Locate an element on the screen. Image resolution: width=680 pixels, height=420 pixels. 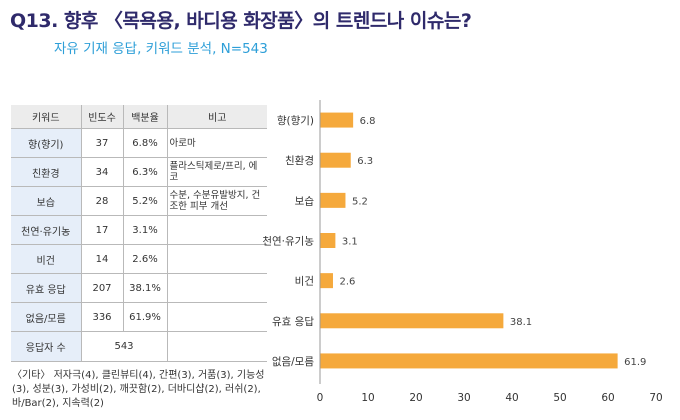
table-row: 없음/모름 336 61.9% is located at coordinates (139, 317).